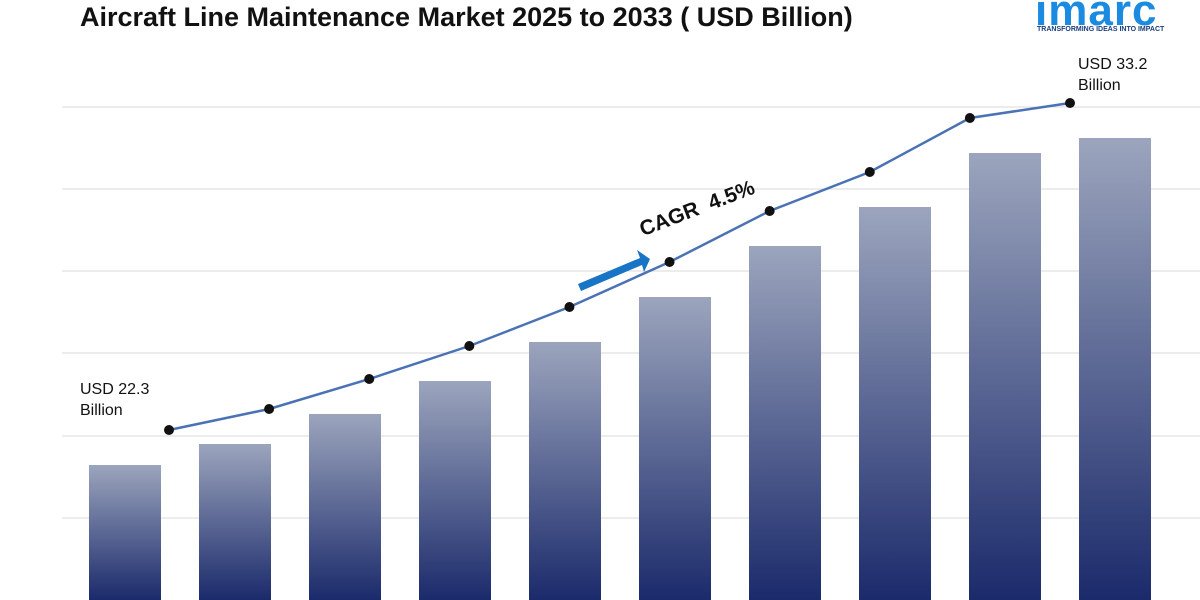 Image resolution: width=1200 pixels, height=600 pixels. Describe the element at coordinates (1113, 75) in the screenshot. I see `end-annotation: USD 33.2 Billion` at that location.